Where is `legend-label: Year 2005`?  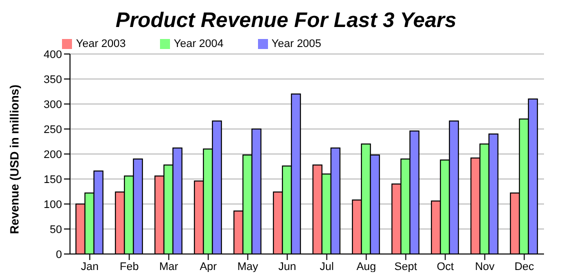 legend-label: Year 2005 is located at coordinates (297, 44).